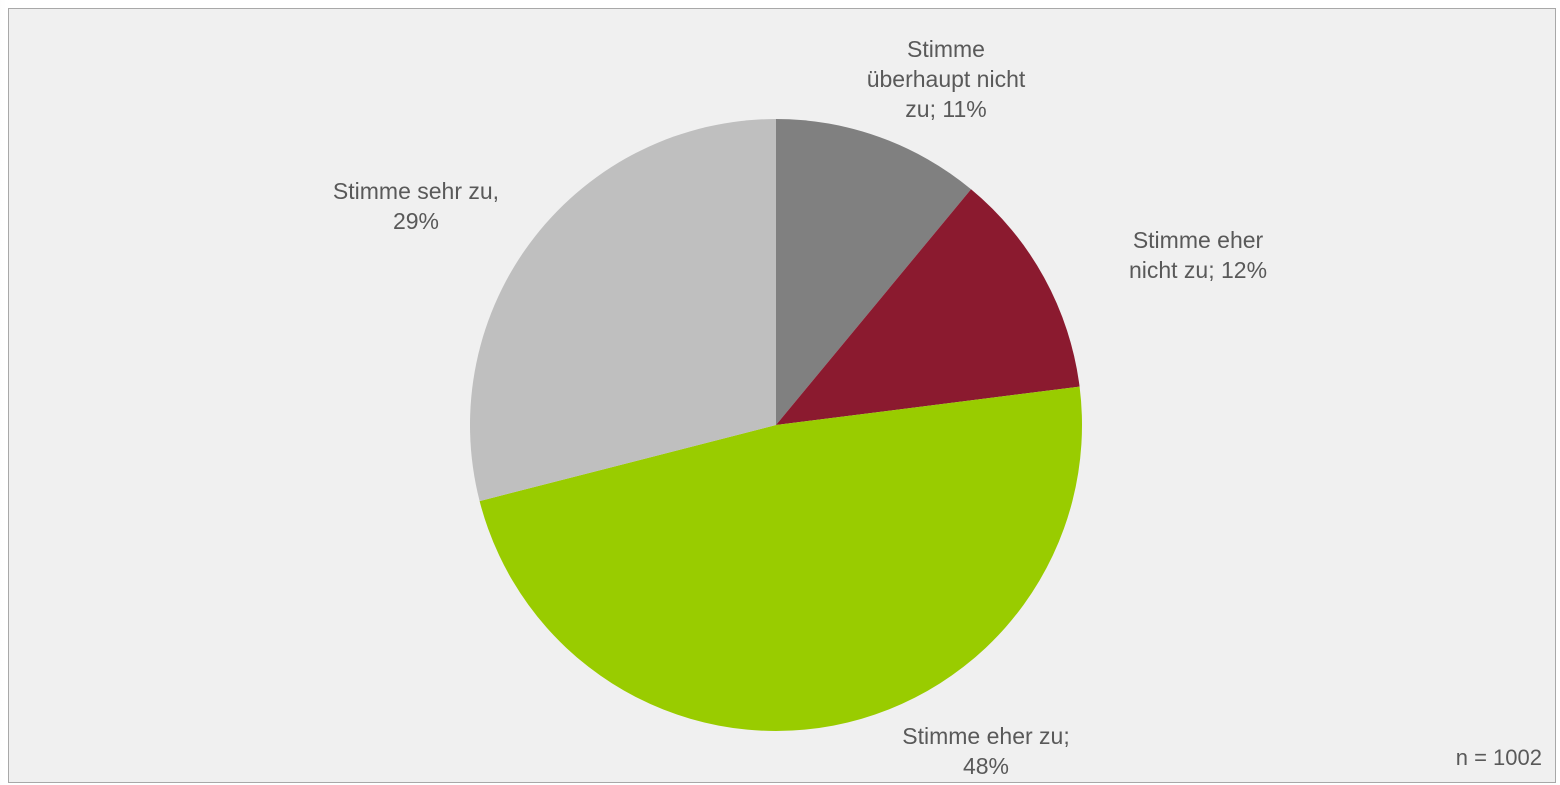 This screenshot has height=785, width=1560. I want to click on slice-label-stimme-sehr-zu: Stimme sehr zu, 29%, so click(416, 206).